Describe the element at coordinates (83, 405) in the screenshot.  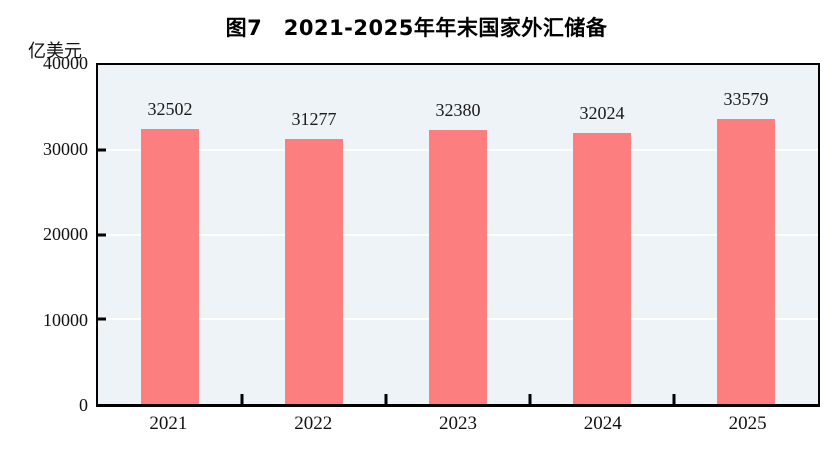
I see `y-axis-tick-label: 0` at that location.